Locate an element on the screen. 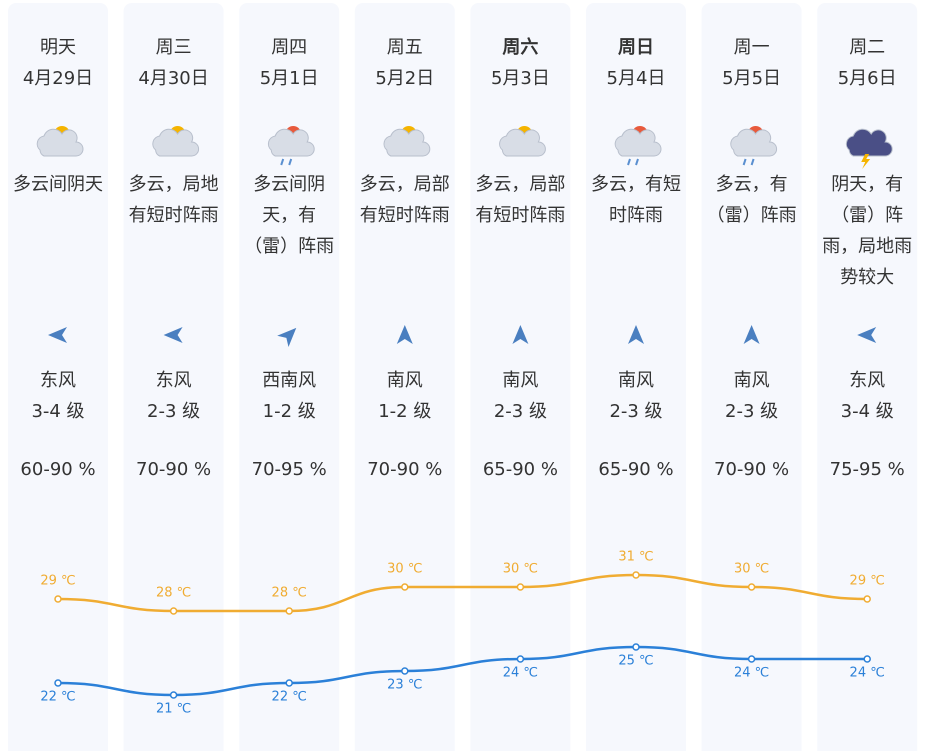 This screenshot has height=751, width=927. temp-label: 25 ℃ is located at coordinates (635, 661).